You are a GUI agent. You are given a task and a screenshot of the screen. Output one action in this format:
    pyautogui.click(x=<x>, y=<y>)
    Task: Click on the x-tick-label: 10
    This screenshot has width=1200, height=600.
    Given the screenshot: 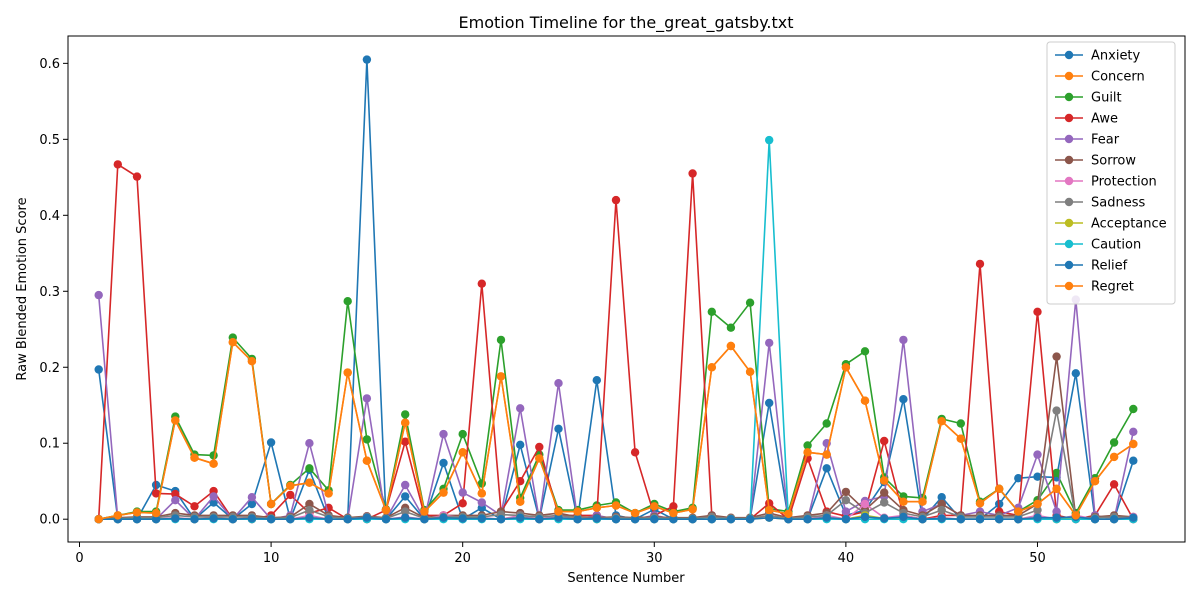 What is the action you would take?
    pyautogui.click(x=271, y=558)
    